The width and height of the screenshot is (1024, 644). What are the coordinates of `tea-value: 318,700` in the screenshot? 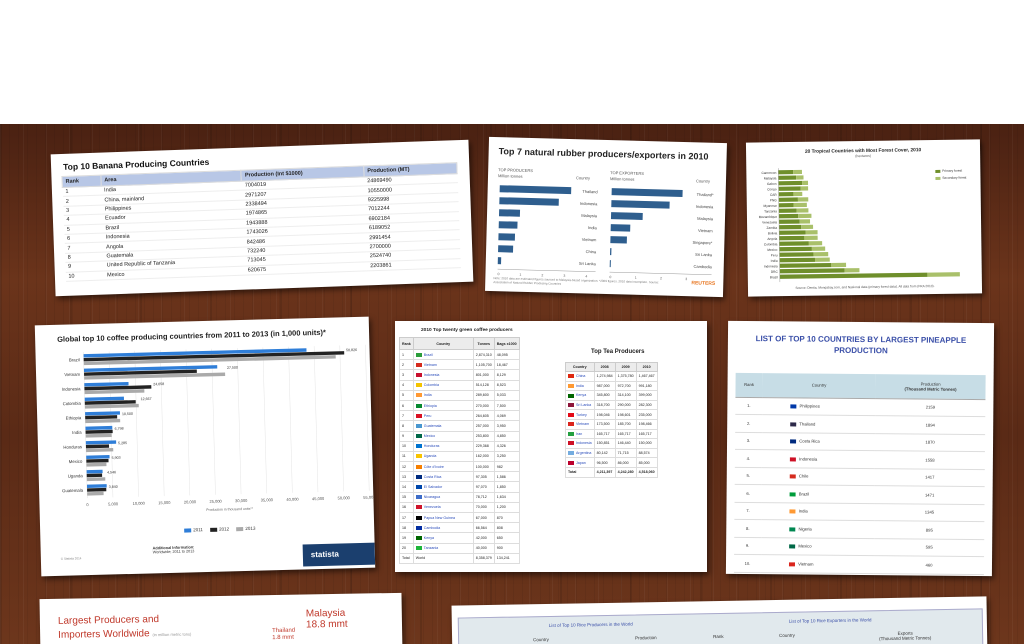 It's located at (604, 405).